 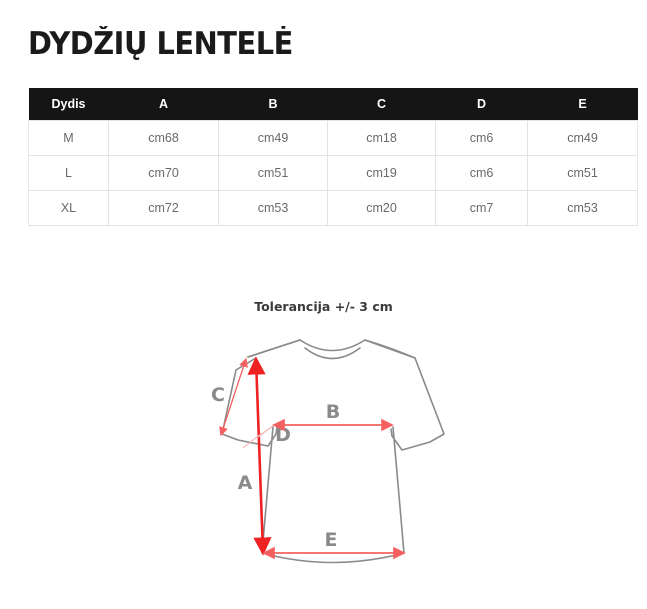 I want to click on cell-size: XL, so click(x=68, y=208).